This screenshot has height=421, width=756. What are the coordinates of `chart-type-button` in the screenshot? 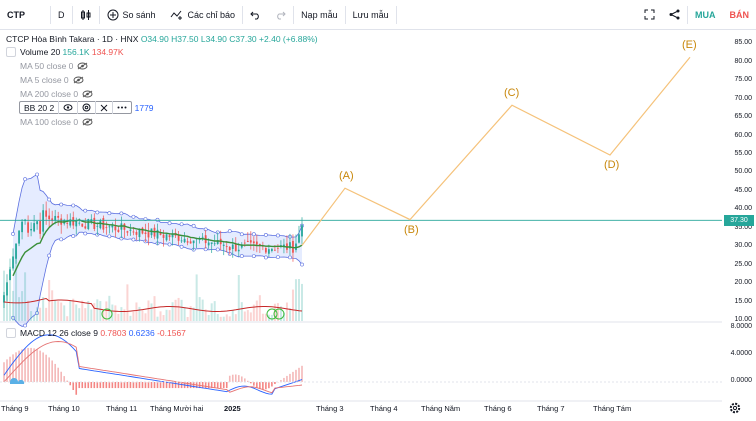 It's located at (86, 15).